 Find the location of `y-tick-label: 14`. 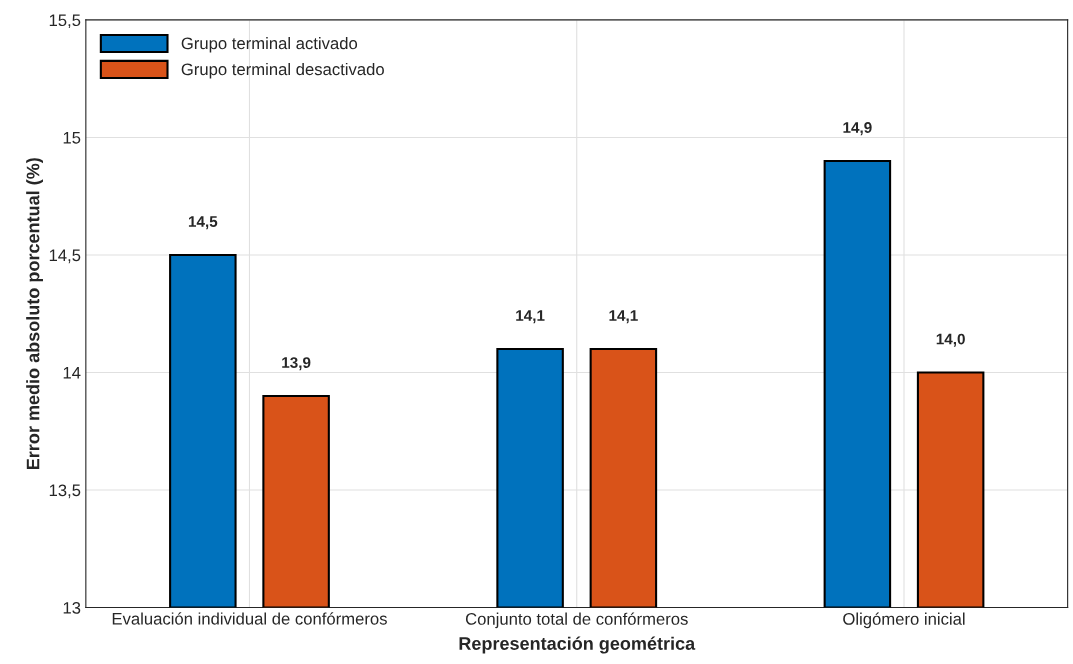

y-tick-label: 14 is located at coordinates (72, 373).